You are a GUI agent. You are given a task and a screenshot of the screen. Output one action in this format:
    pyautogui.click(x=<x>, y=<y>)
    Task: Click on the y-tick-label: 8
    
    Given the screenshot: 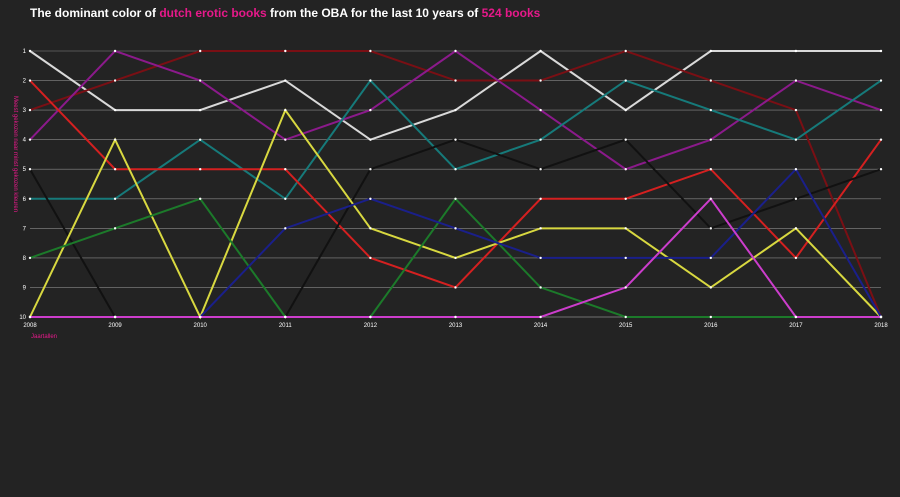 What is the action you would take?
    pyautogui.click(x=25, y=259)
    